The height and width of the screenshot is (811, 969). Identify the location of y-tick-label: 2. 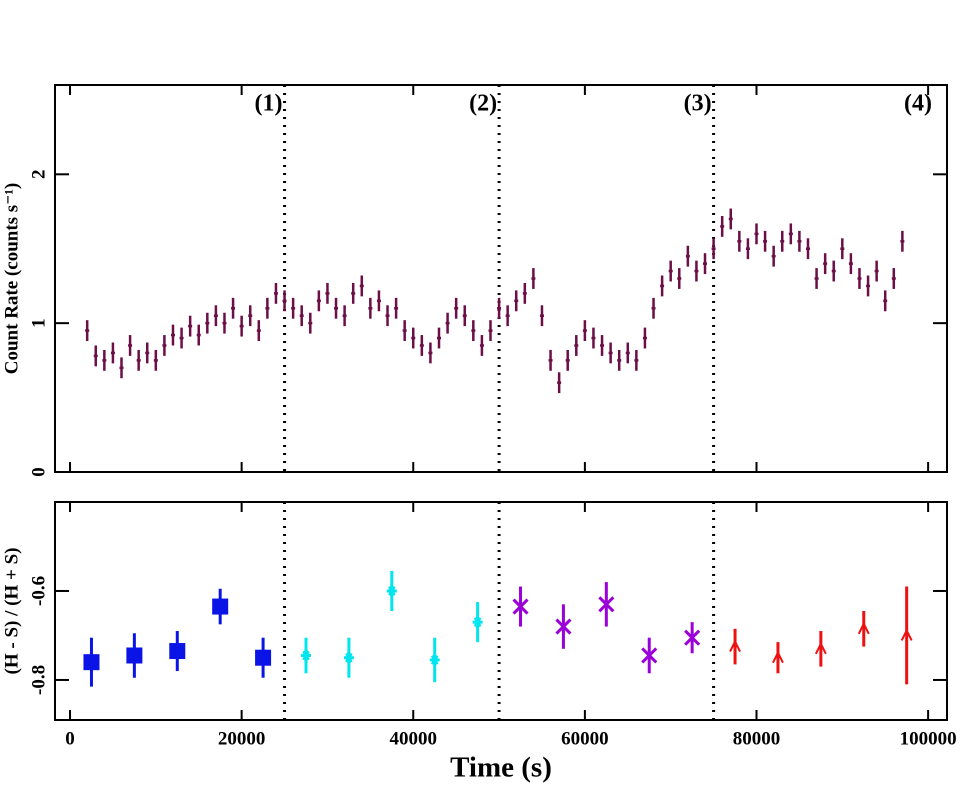
(38, 175).